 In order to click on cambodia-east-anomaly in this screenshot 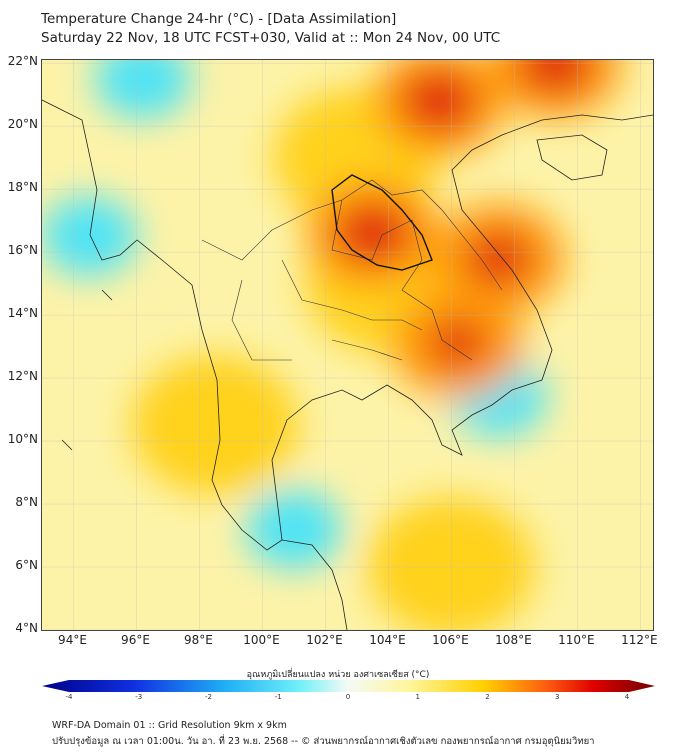, I will do `click(458, 343)`.